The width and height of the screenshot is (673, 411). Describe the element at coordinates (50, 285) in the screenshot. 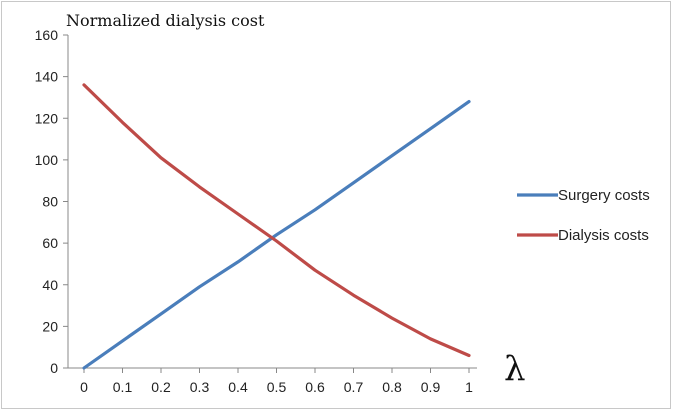

I see `y-tick-label: 40` at that location.